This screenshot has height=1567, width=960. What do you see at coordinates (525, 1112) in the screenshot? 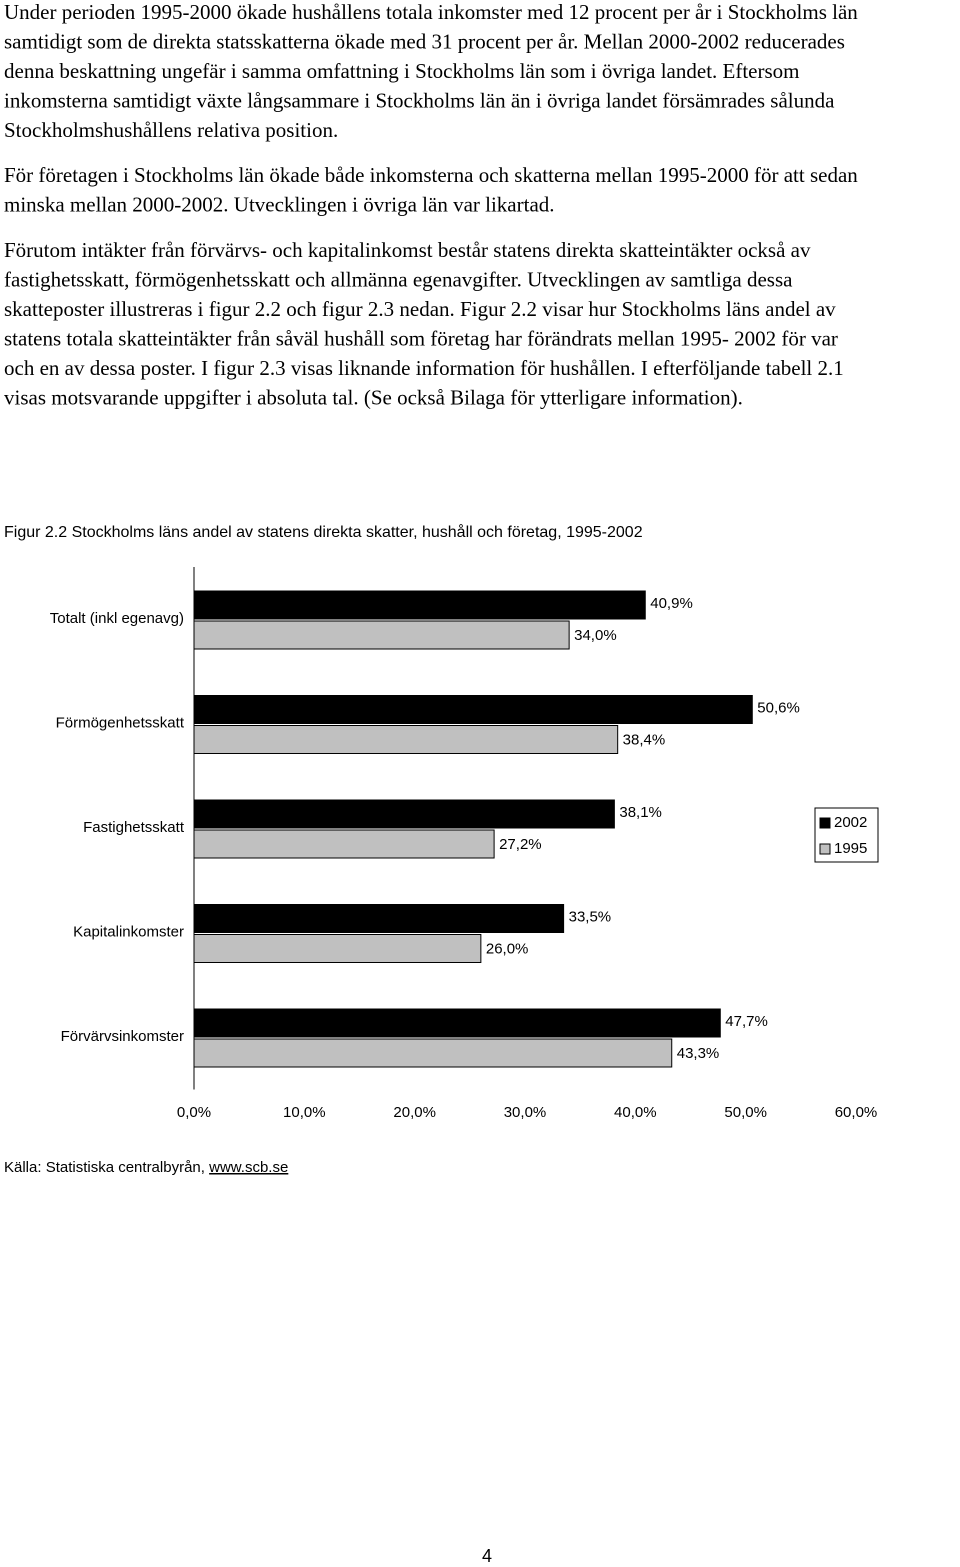
I see `x-tick-label: 30,0%` at bounding box center [525, 1112].